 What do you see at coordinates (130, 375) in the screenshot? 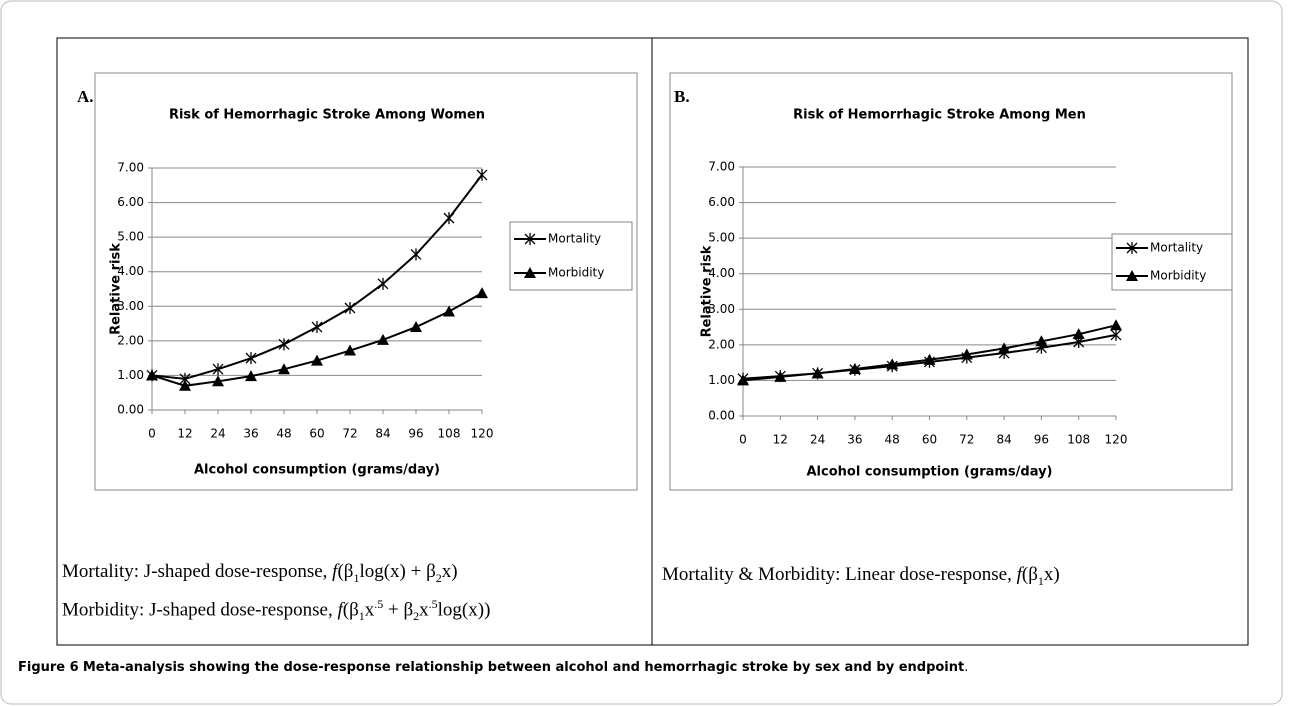
I see `y-tick-label: 1.00` at bounding box center [130, 375].